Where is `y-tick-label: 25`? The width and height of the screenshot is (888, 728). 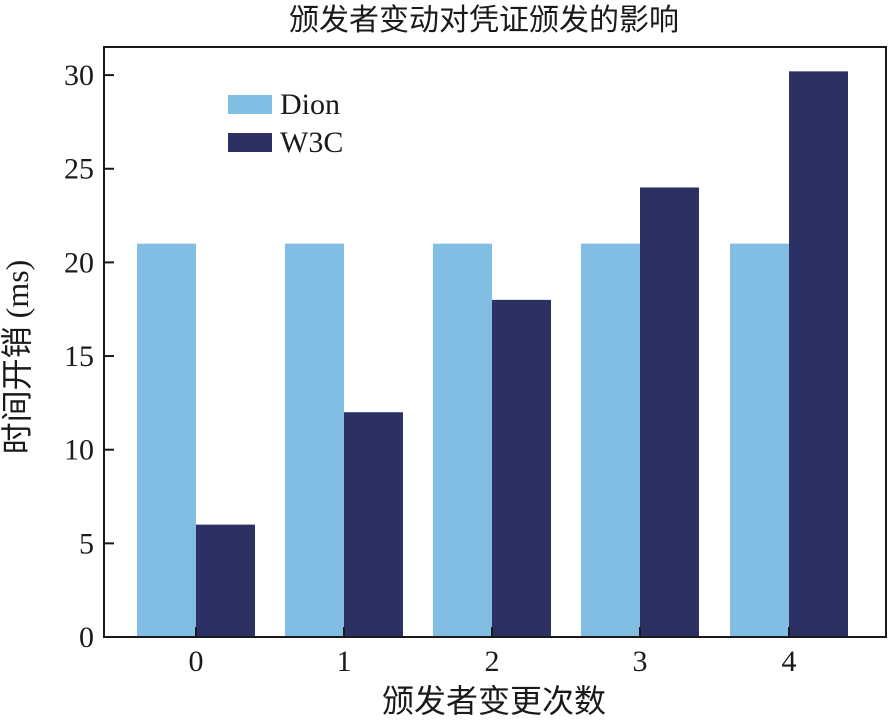 y-tick-label: 25 is located at coordinates (79, 169).